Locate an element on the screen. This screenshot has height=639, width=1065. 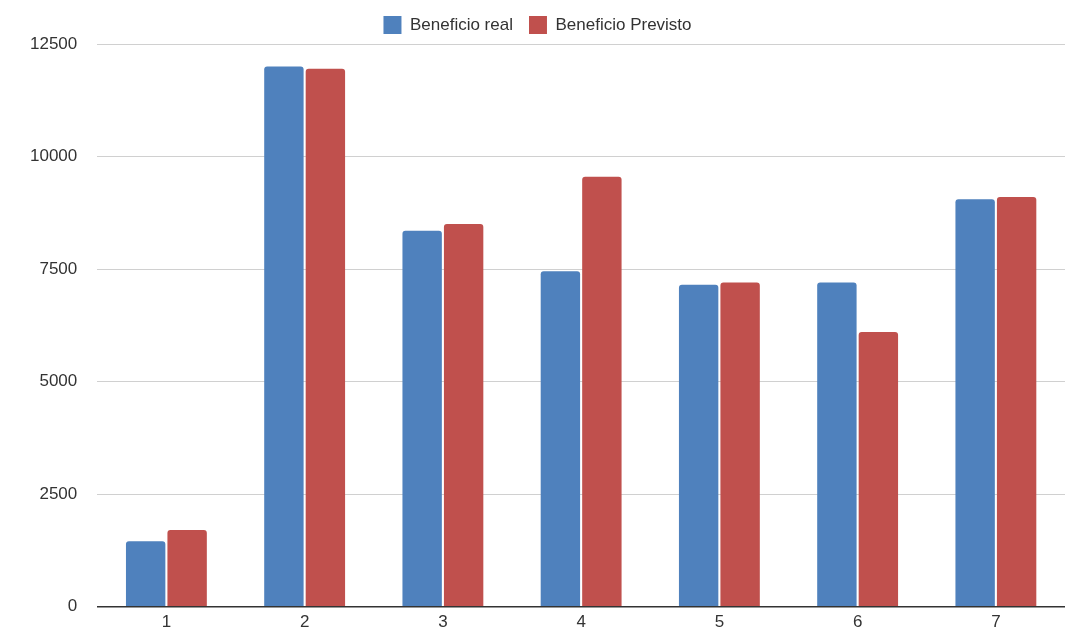
x-tick-label: 5 is located at coordinates (719, 622).